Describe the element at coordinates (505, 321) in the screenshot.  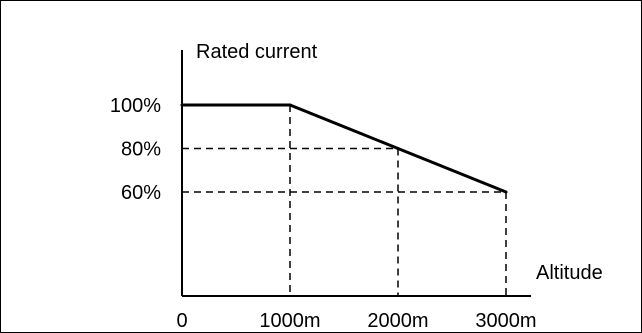
I see `x-tick-label-3000: 3000m` at that location.